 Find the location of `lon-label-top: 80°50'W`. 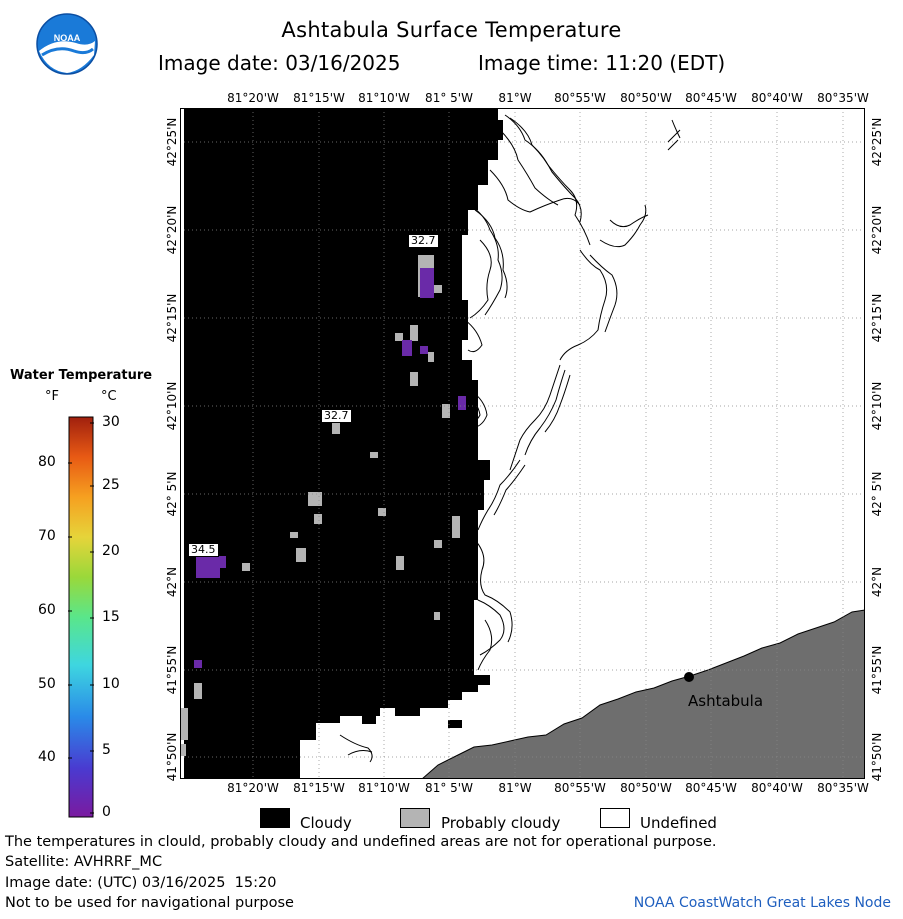

lon-label-top: 80°50'W is located at coordinates (646, 98).